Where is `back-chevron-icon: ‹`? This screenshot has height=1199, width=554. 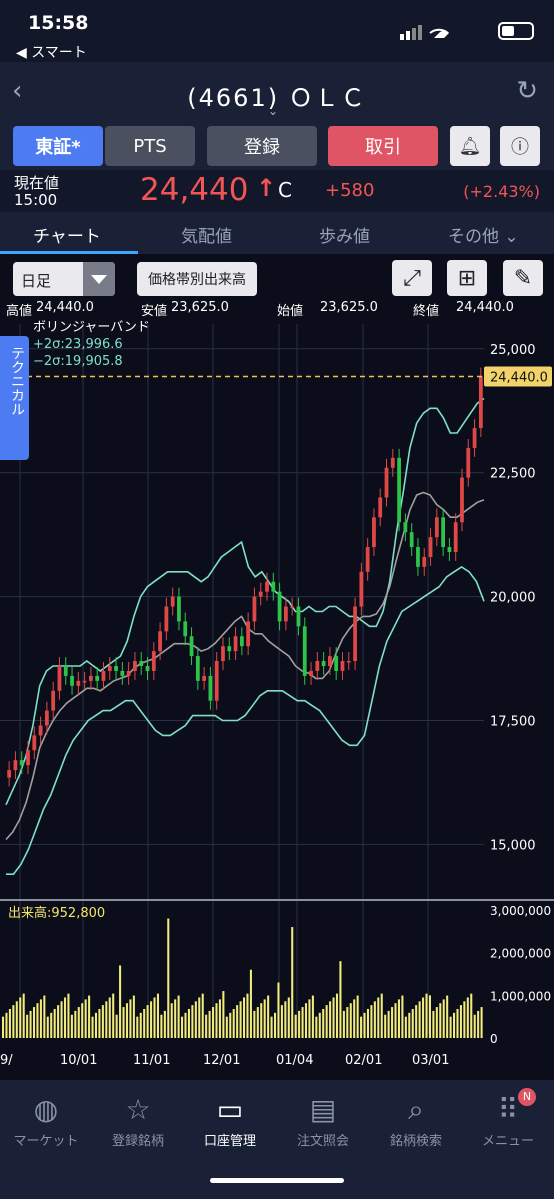
back-chevron-icon: ‹ is located at coordinates (17, 91).